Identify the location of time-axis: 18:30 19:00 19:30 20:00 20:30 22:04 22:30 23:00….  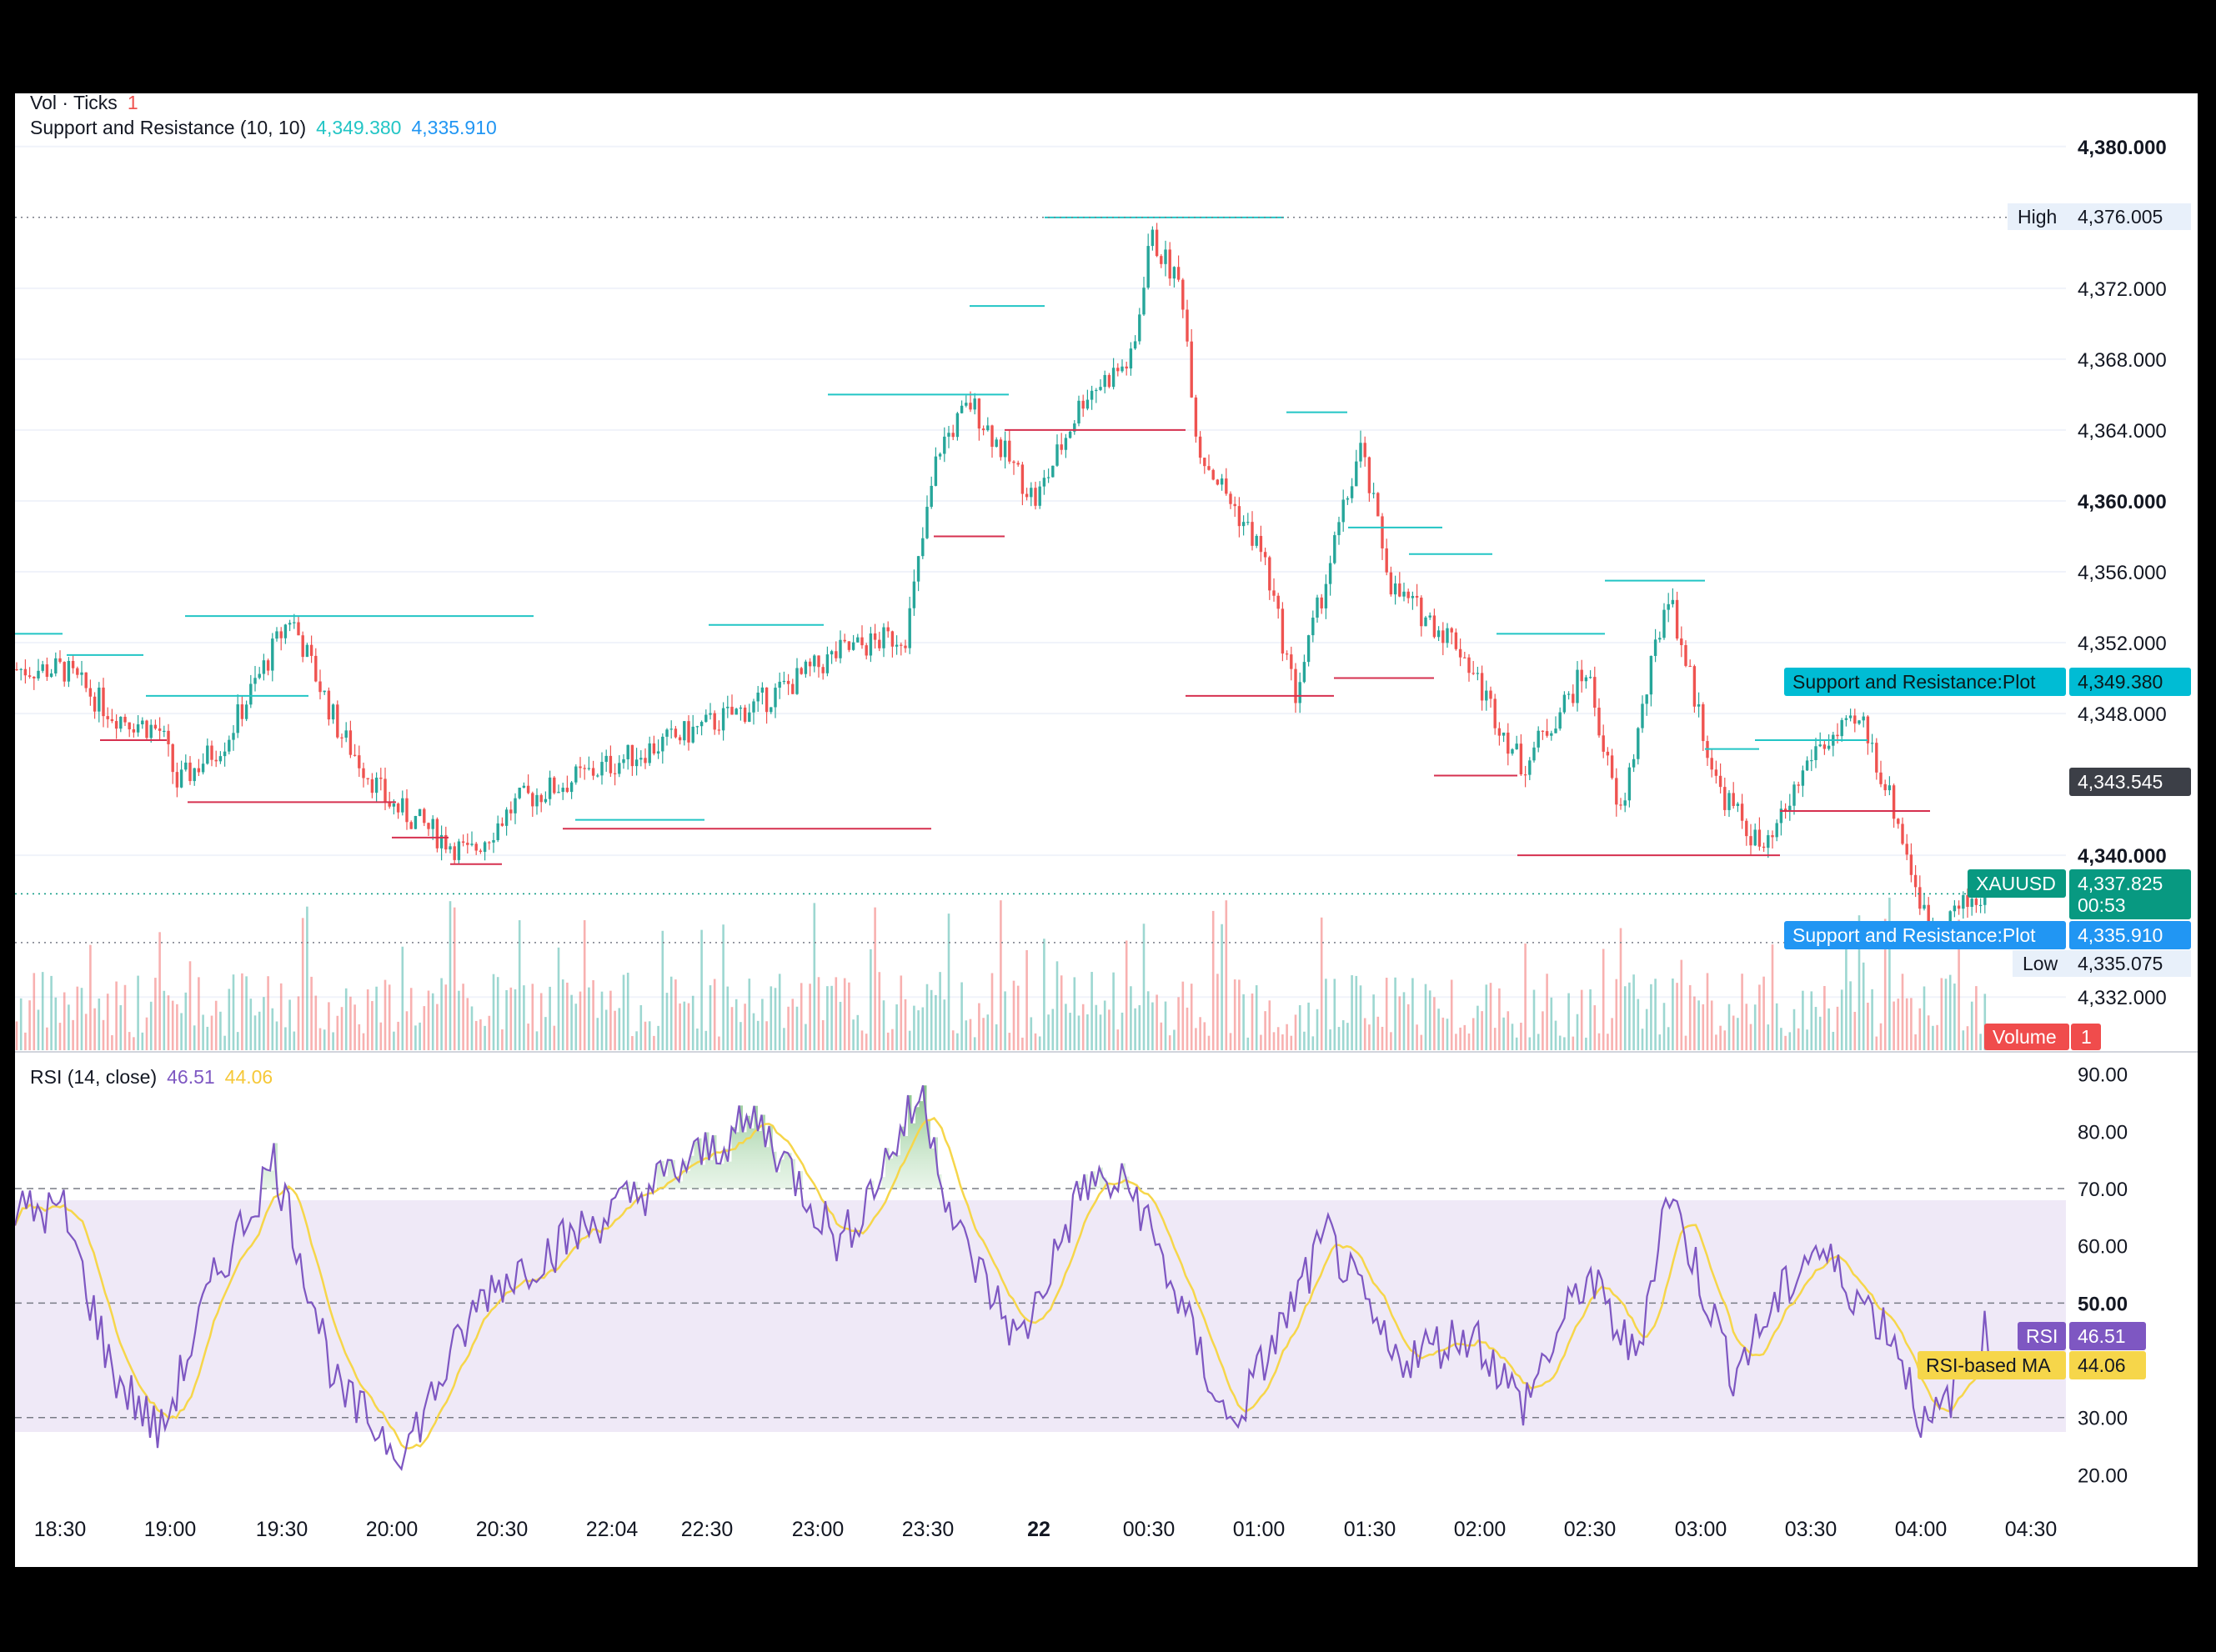
(1046, 1529).